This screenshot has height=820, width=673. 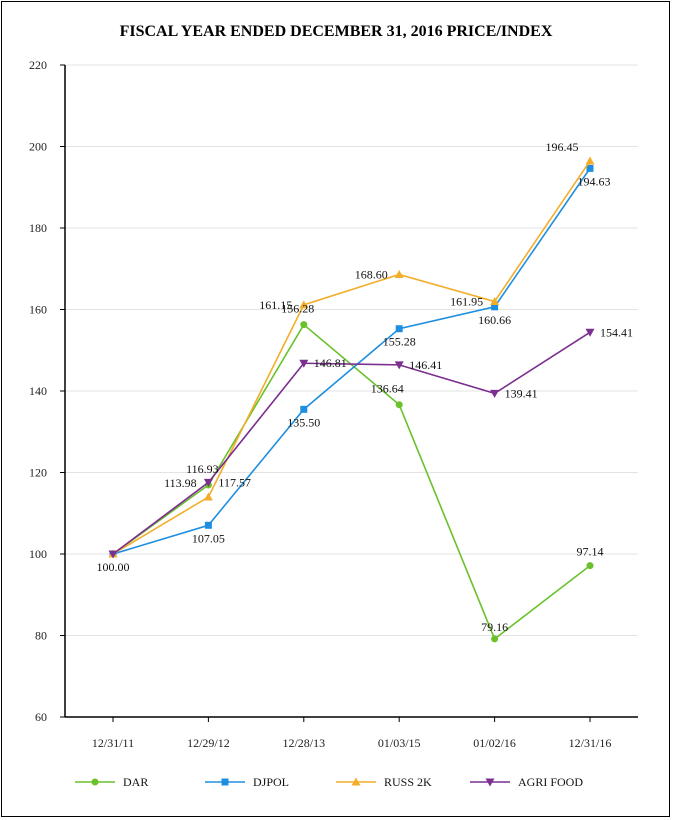 What do you see at coordinates (113, 743) in the screenshot?
I see `x-tick-label: 12/31/11` at bounding box center [113, 743].